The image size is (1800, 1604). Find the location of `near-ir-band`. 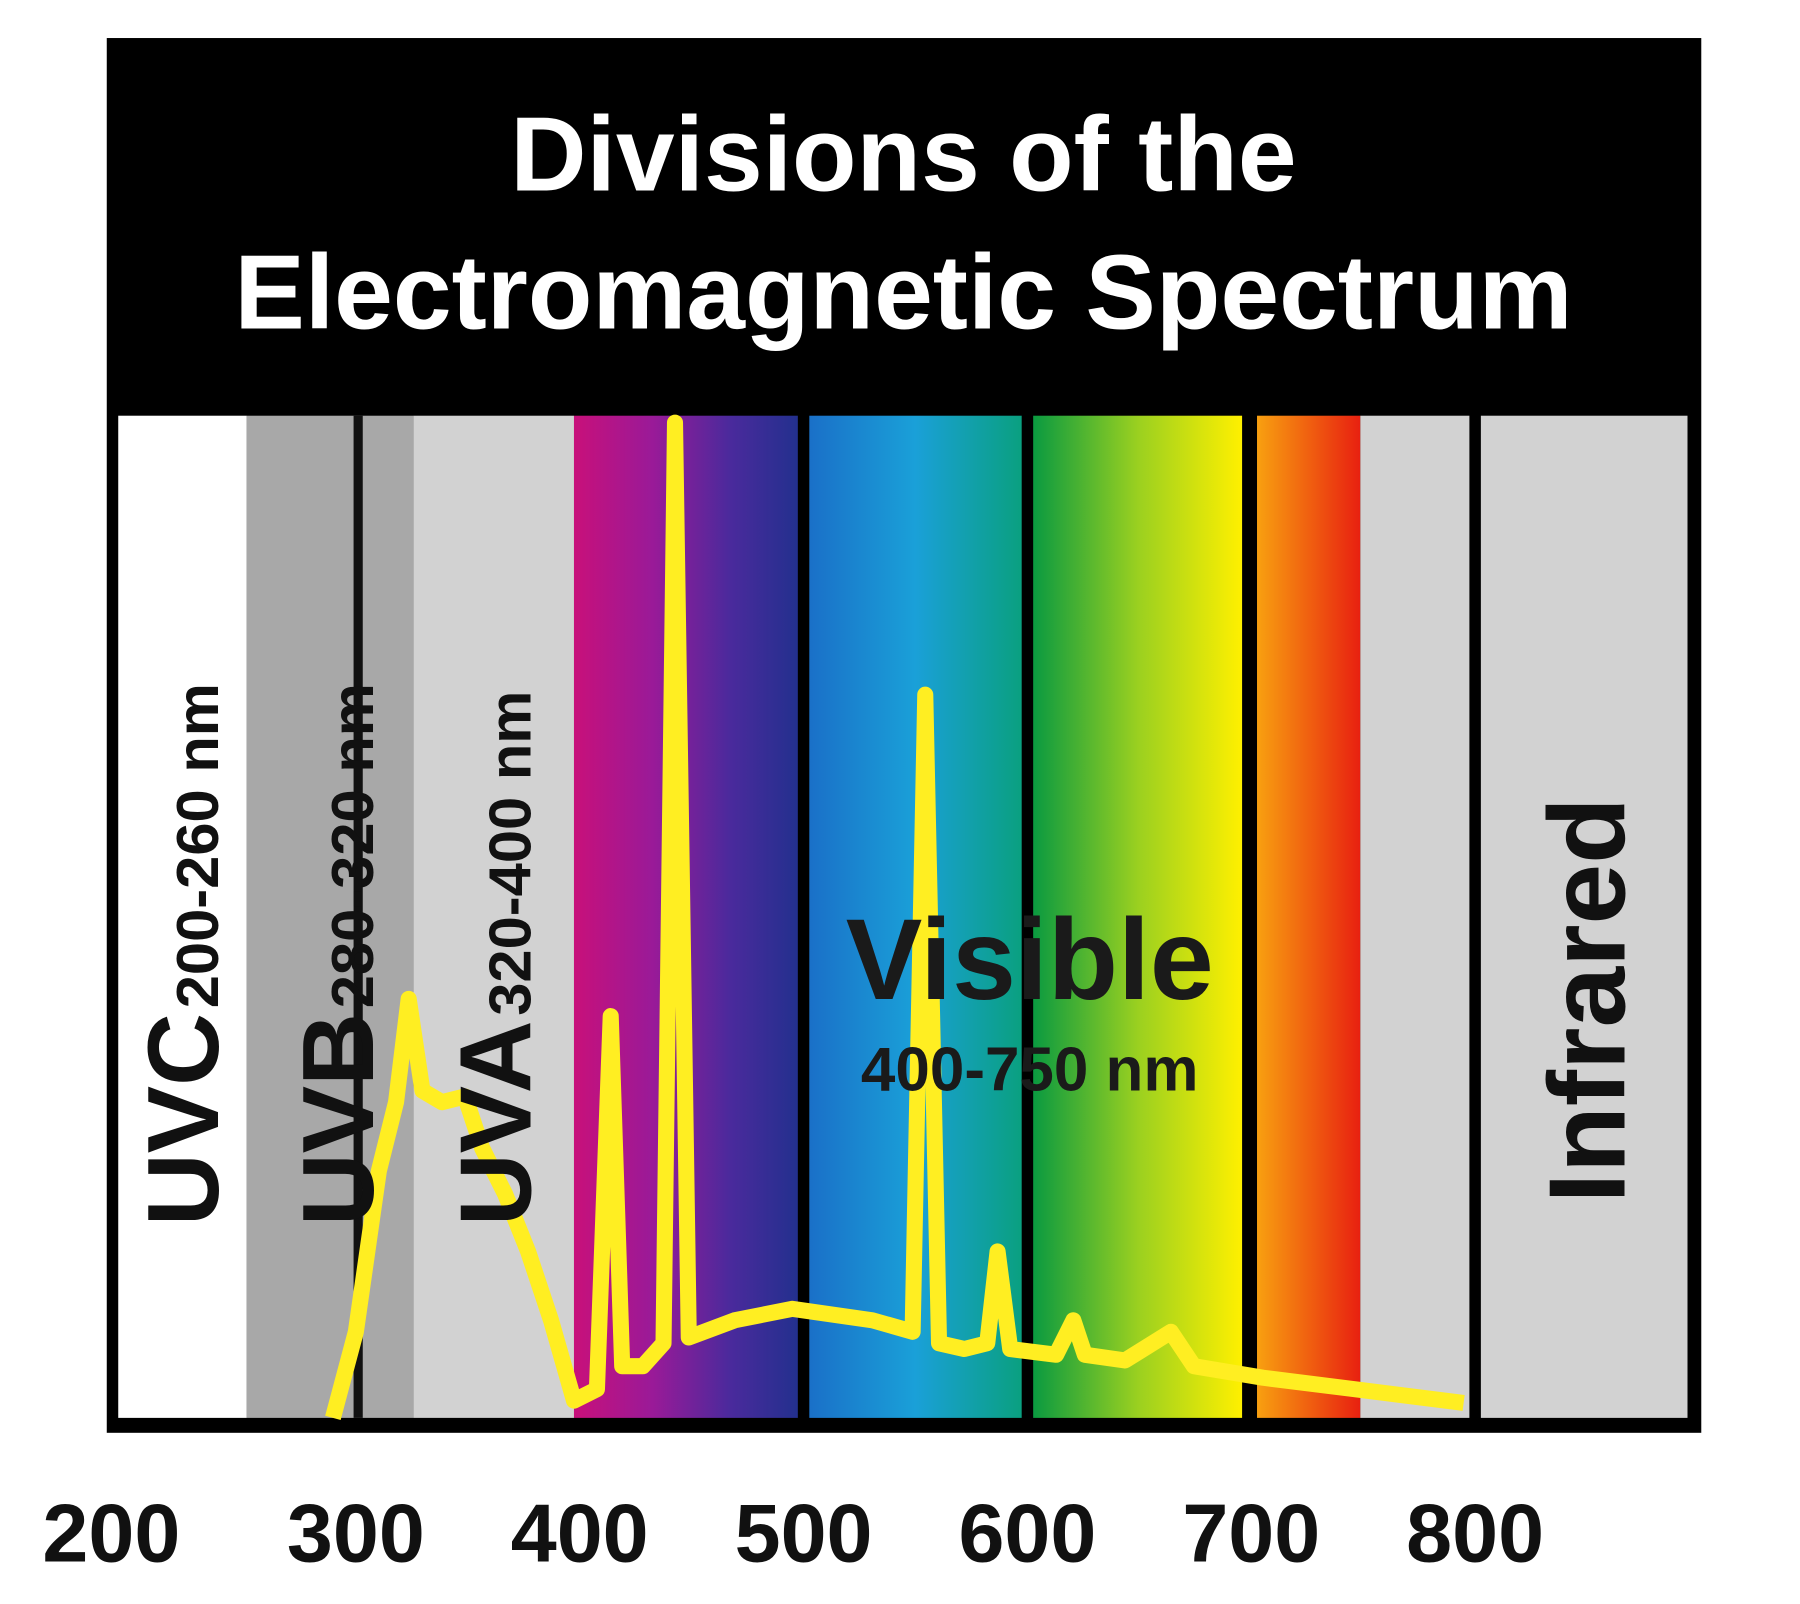

near-ir-band is located at coordinates (1415, 916).